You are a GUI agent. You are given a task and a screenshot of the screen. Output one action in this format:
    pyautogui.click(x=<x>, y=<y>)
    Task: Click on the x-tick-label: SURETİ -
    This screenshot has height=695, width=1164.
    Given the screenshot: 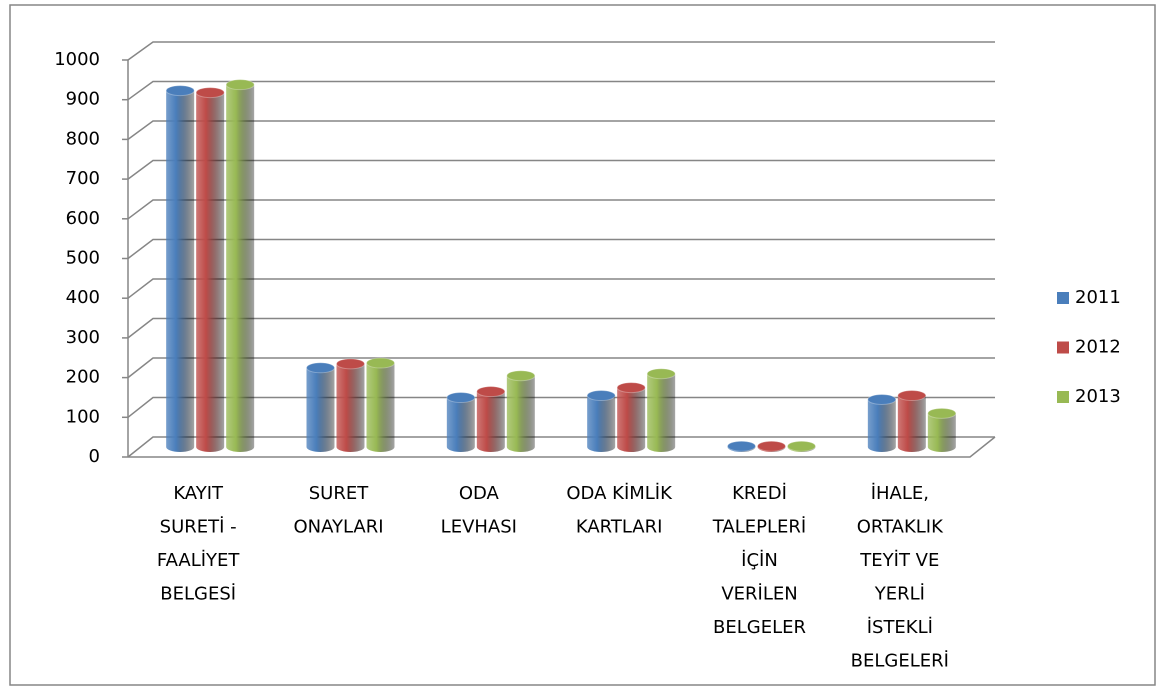 What is the action you would take?
    pyautogui.click(x=198, y=527)
    